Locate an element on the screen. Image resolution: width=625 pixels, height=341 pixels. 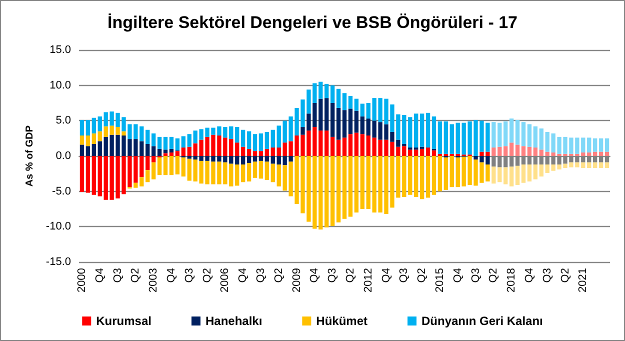
x-tick-label: 2003 is located at coordinates (154, 280).